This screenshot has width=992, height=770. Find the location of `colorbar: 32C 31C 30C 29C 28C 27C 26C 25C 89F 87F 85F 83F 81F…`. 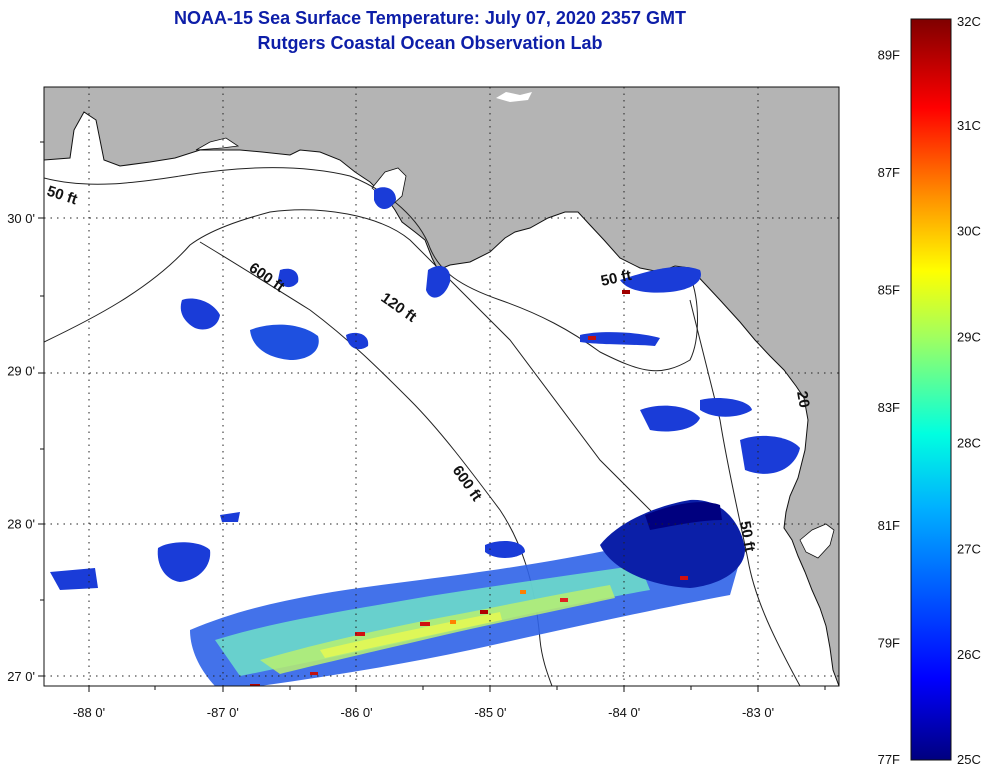

colorbar: 32C 31C 30C 29C 28C 27C 26C 25C 89F 87F 85F 83F 81F… is located at coordinates (929, 390).